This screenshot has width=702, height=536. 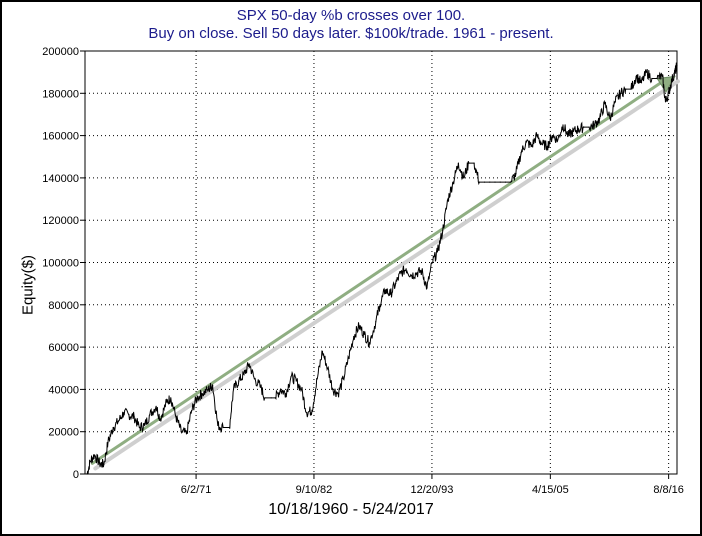 I want to click on y-tick-label: 120000, so click(x=60, y=221).